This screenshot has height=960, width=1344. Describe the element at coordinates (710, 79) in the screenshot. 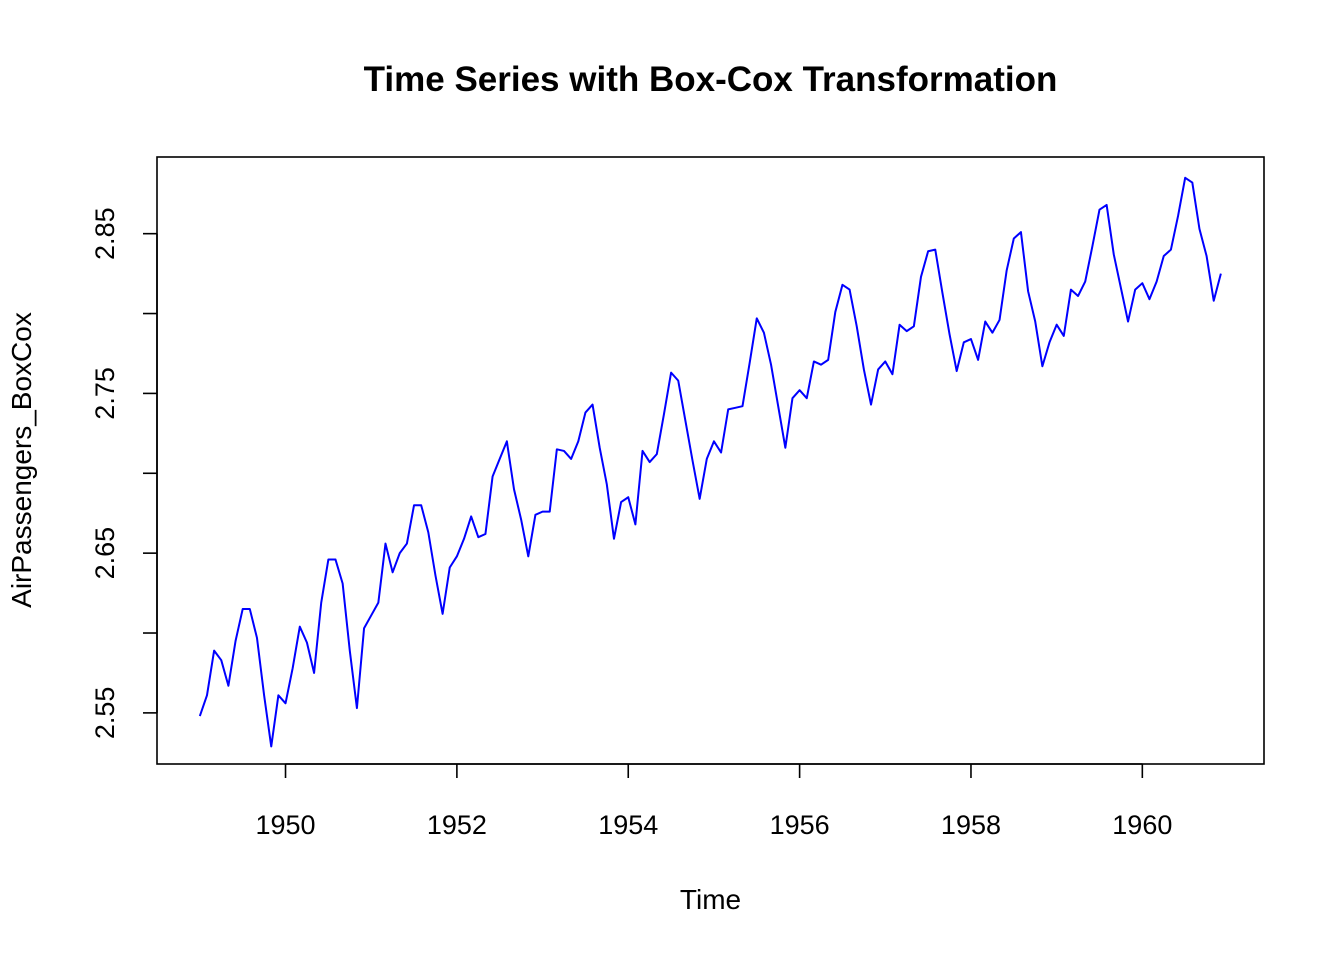

I see `chart-title: Time Series with Box-Cox Transformation` at that location.